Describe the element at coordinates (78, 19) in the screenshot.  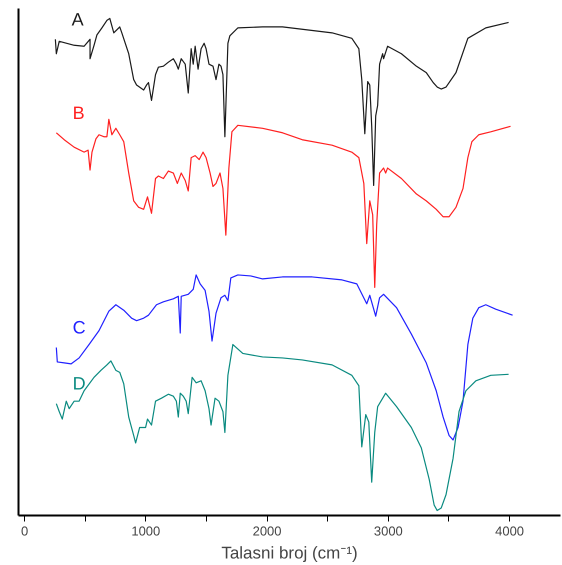
I see `series-label: A` at that location.